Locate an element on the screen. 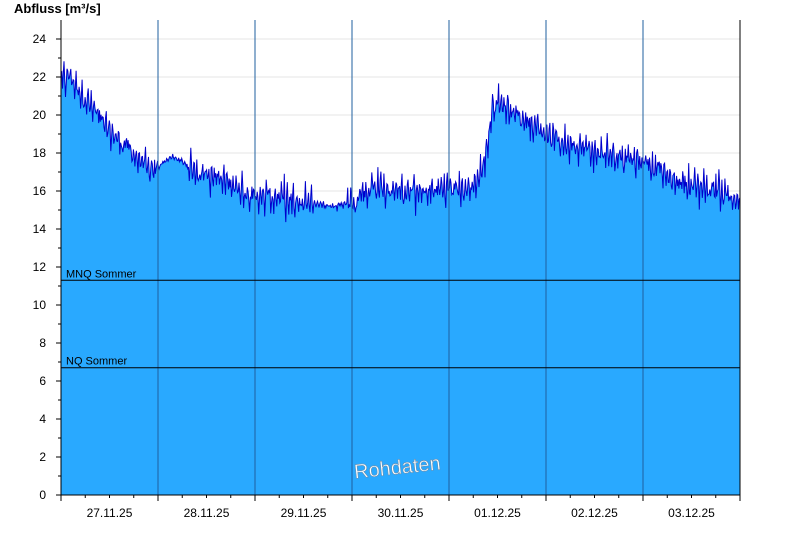 The image size is (800, 550). y-tick-label: 24 is located at coordinates (40, 39).